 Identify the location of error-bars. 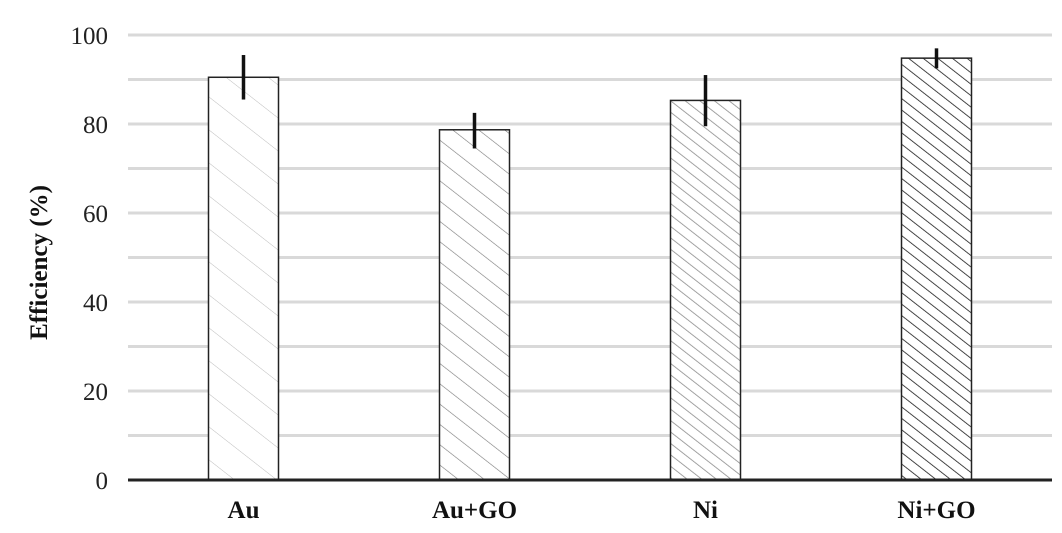
(590, 98).